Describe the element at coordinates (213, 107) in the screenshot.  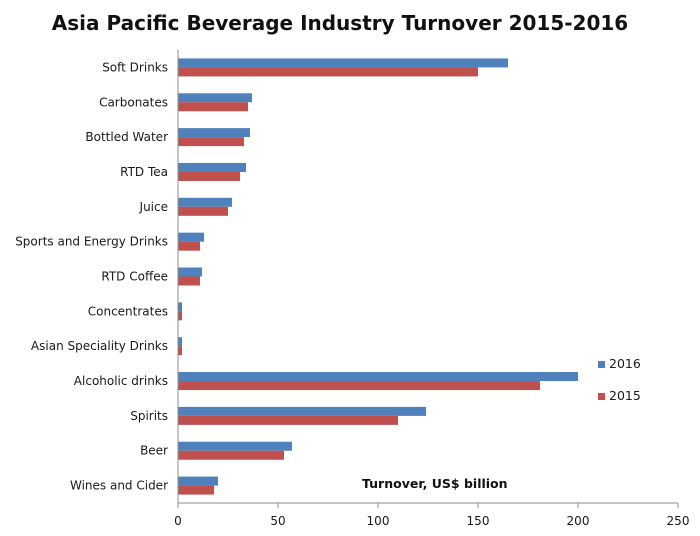
I see `bar-carbonates-2015` at that location.